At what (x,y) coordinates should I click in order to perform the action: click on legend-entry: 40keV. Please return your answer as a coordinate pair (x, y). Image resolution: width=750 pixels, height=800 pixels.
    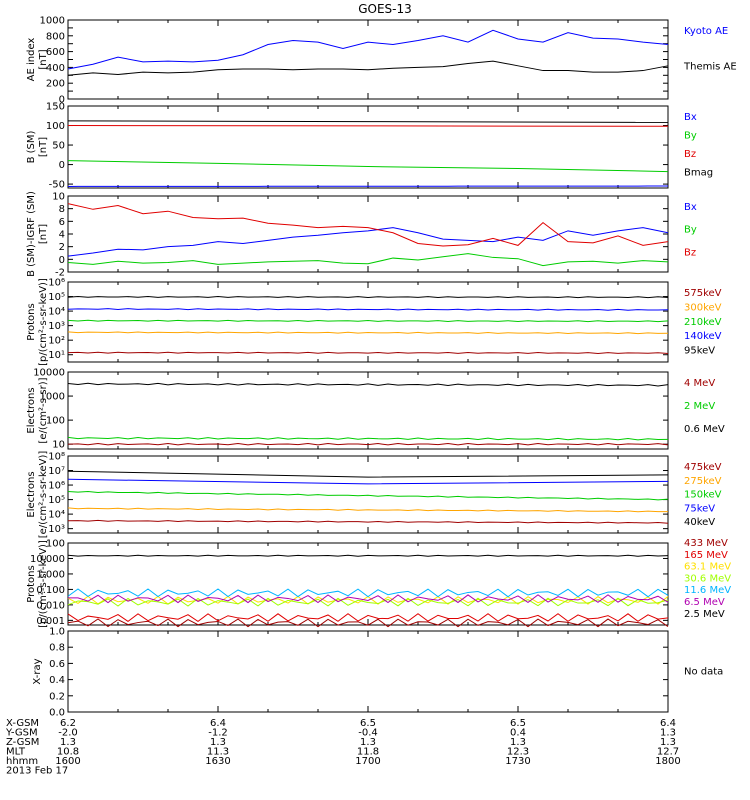
    Looking at the image, I should click on (699, 522).